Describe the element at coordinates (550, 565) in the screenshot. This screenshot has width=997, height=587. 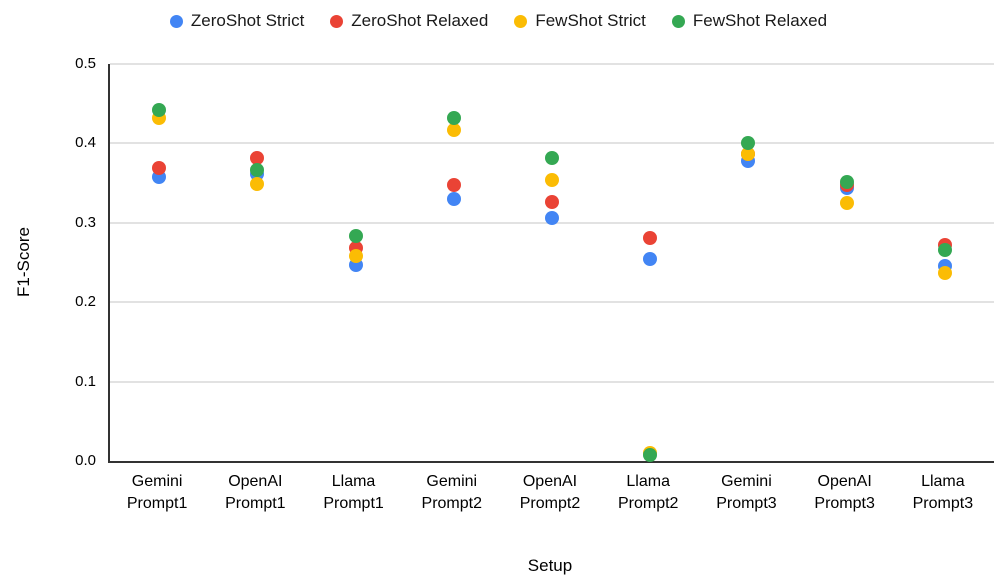
I see `x-axis-title: Setup` at that location.